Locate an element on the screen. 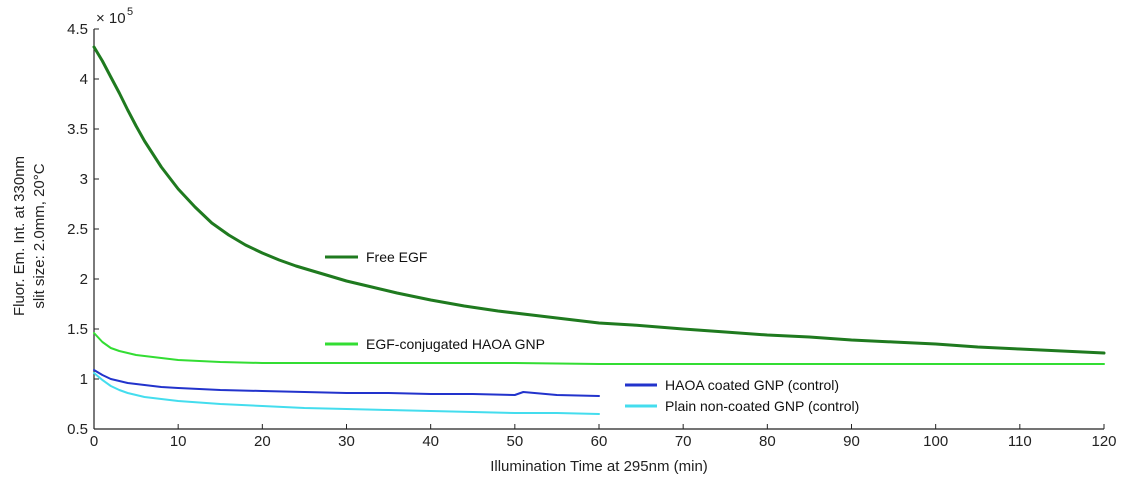 Image resolution: width=1136 pixels, height=478 pixels. y-tick-label: 4 is located at coordinates (84, 79).